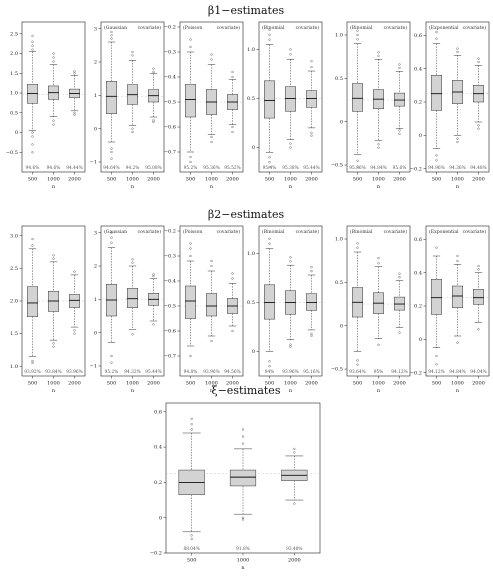  What do you see at coordinates (290, 115) in the screenshot?
I see `box-1000: 95.38% 1000` at bounding box center [290, 115].